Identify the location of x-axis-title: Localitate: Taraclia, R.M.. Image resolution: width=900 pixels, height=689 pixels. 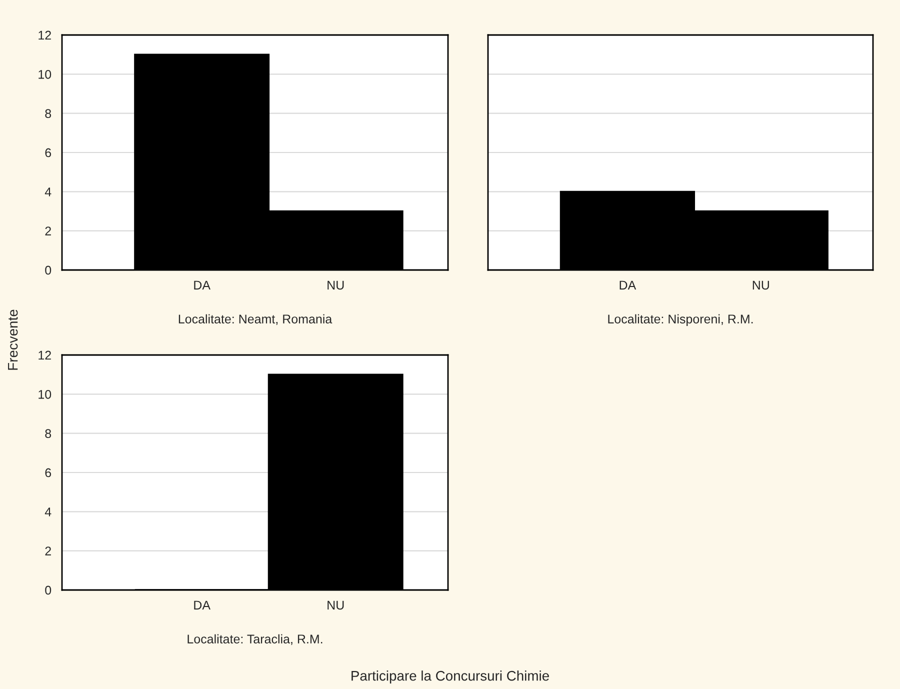
(255, 639).